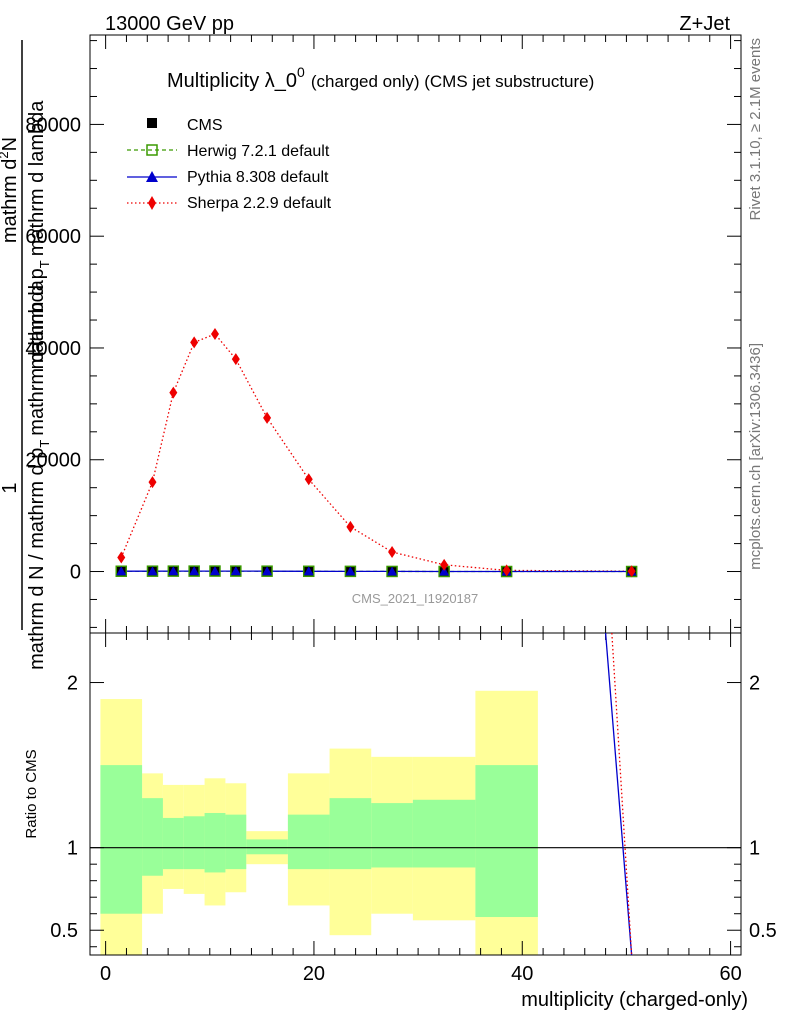  Describe the element at coordinates (755, 129) in the screenshot. I see `rivet-label: Rivet 3.1.10, ≥ 2.1M events` at that location.